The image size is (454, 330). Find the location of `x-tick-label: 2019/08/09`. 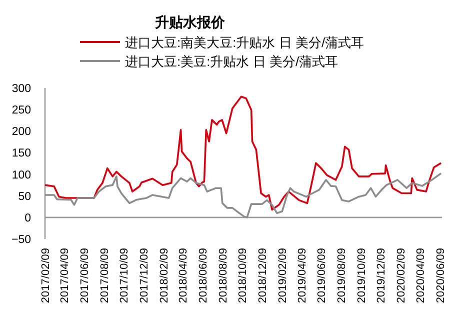

x-tick-label: 2019/08/09 is located at coordinates (342, 276).